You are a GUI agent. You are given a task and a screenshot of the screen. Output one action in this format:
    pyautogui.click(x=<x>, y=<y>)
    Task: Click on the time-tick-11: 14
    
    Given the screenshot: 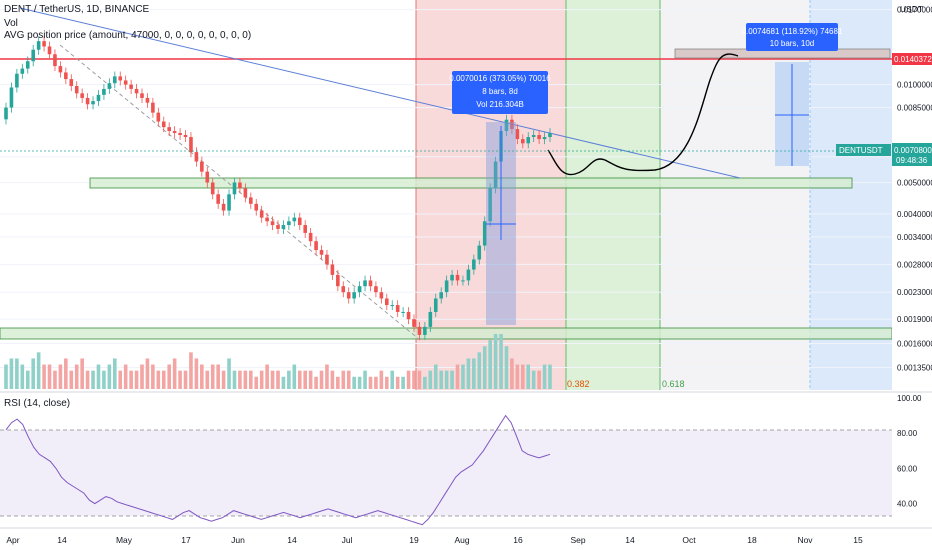 What is the action you would take?
    pyautogui.click(x=630, y=540)
    